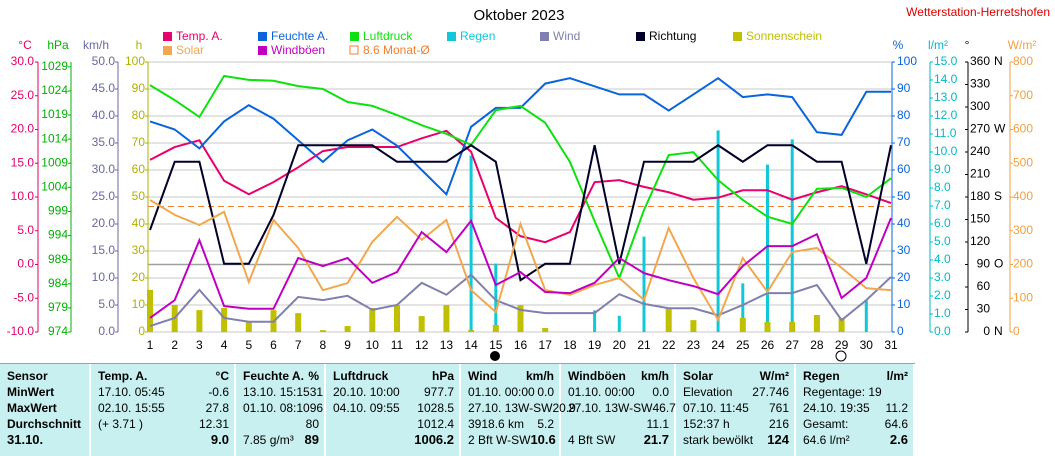 The height and width of the screenshot is (456, 1055). Describe the element at coordinates (644, 345) in the screenshot. I see `x-tick-label: 21` at that location.